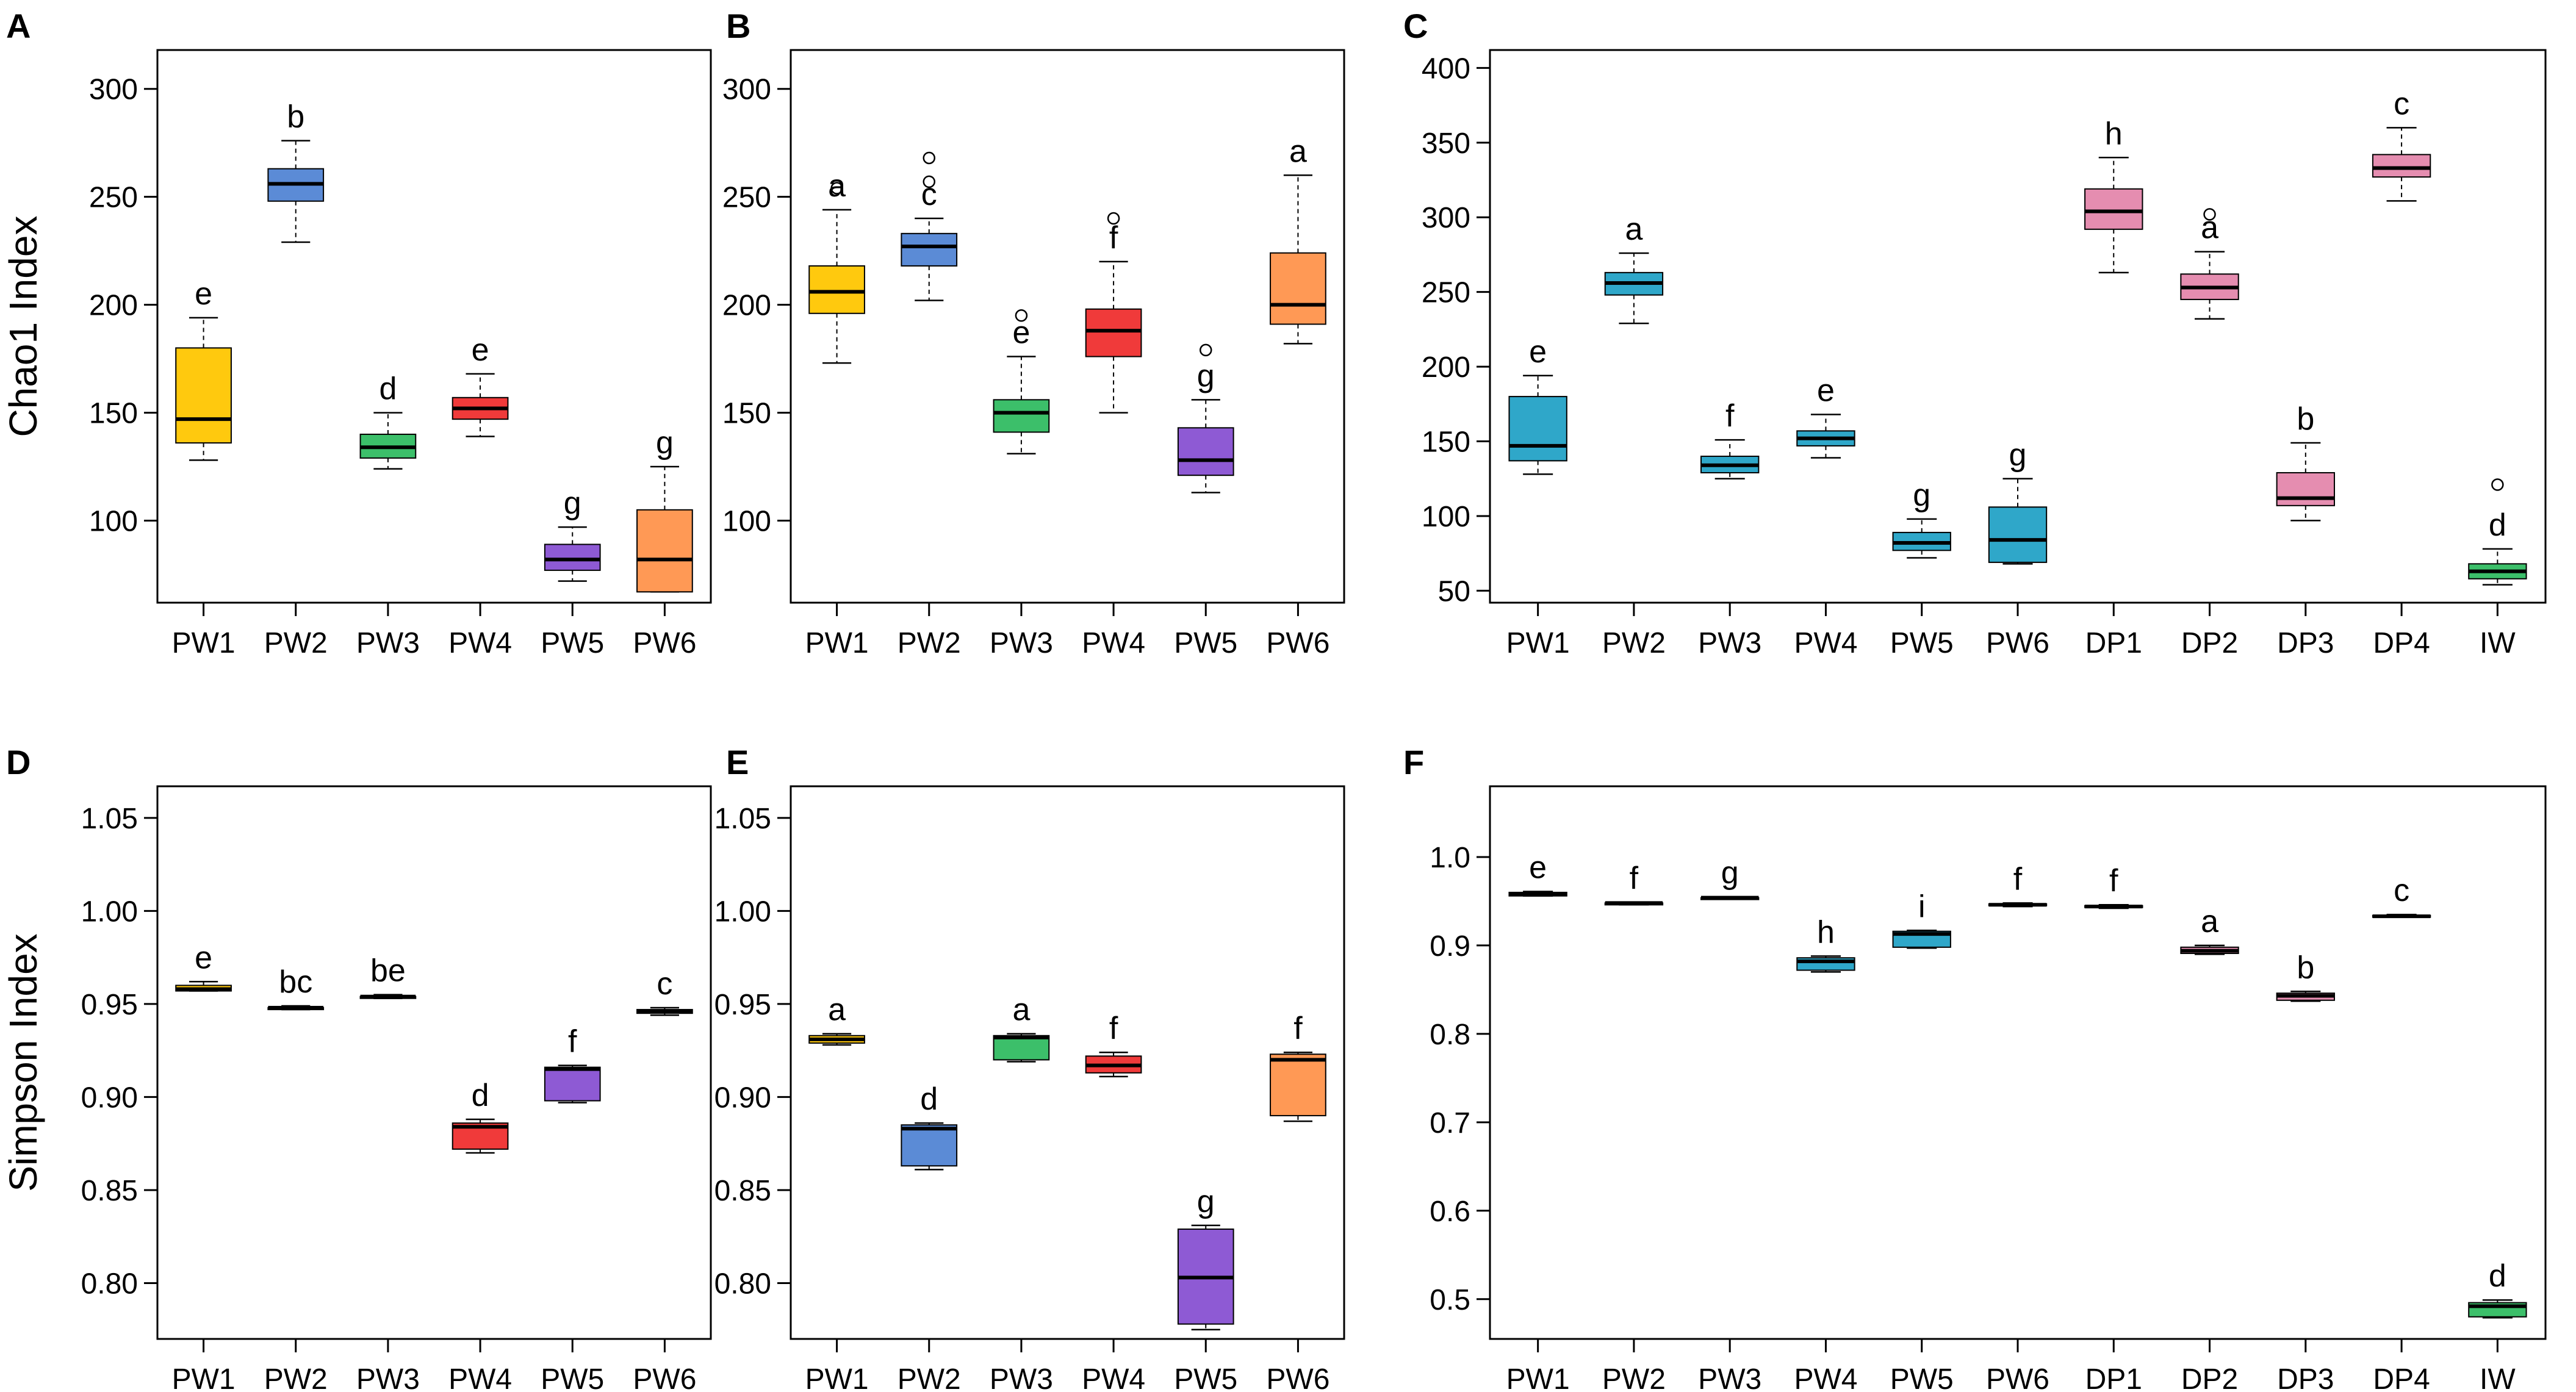  Describe the element at coordinates (837, 1377) in the screenshot. I see `panel-e-x-tick-label-pw1: PW1` at that location.